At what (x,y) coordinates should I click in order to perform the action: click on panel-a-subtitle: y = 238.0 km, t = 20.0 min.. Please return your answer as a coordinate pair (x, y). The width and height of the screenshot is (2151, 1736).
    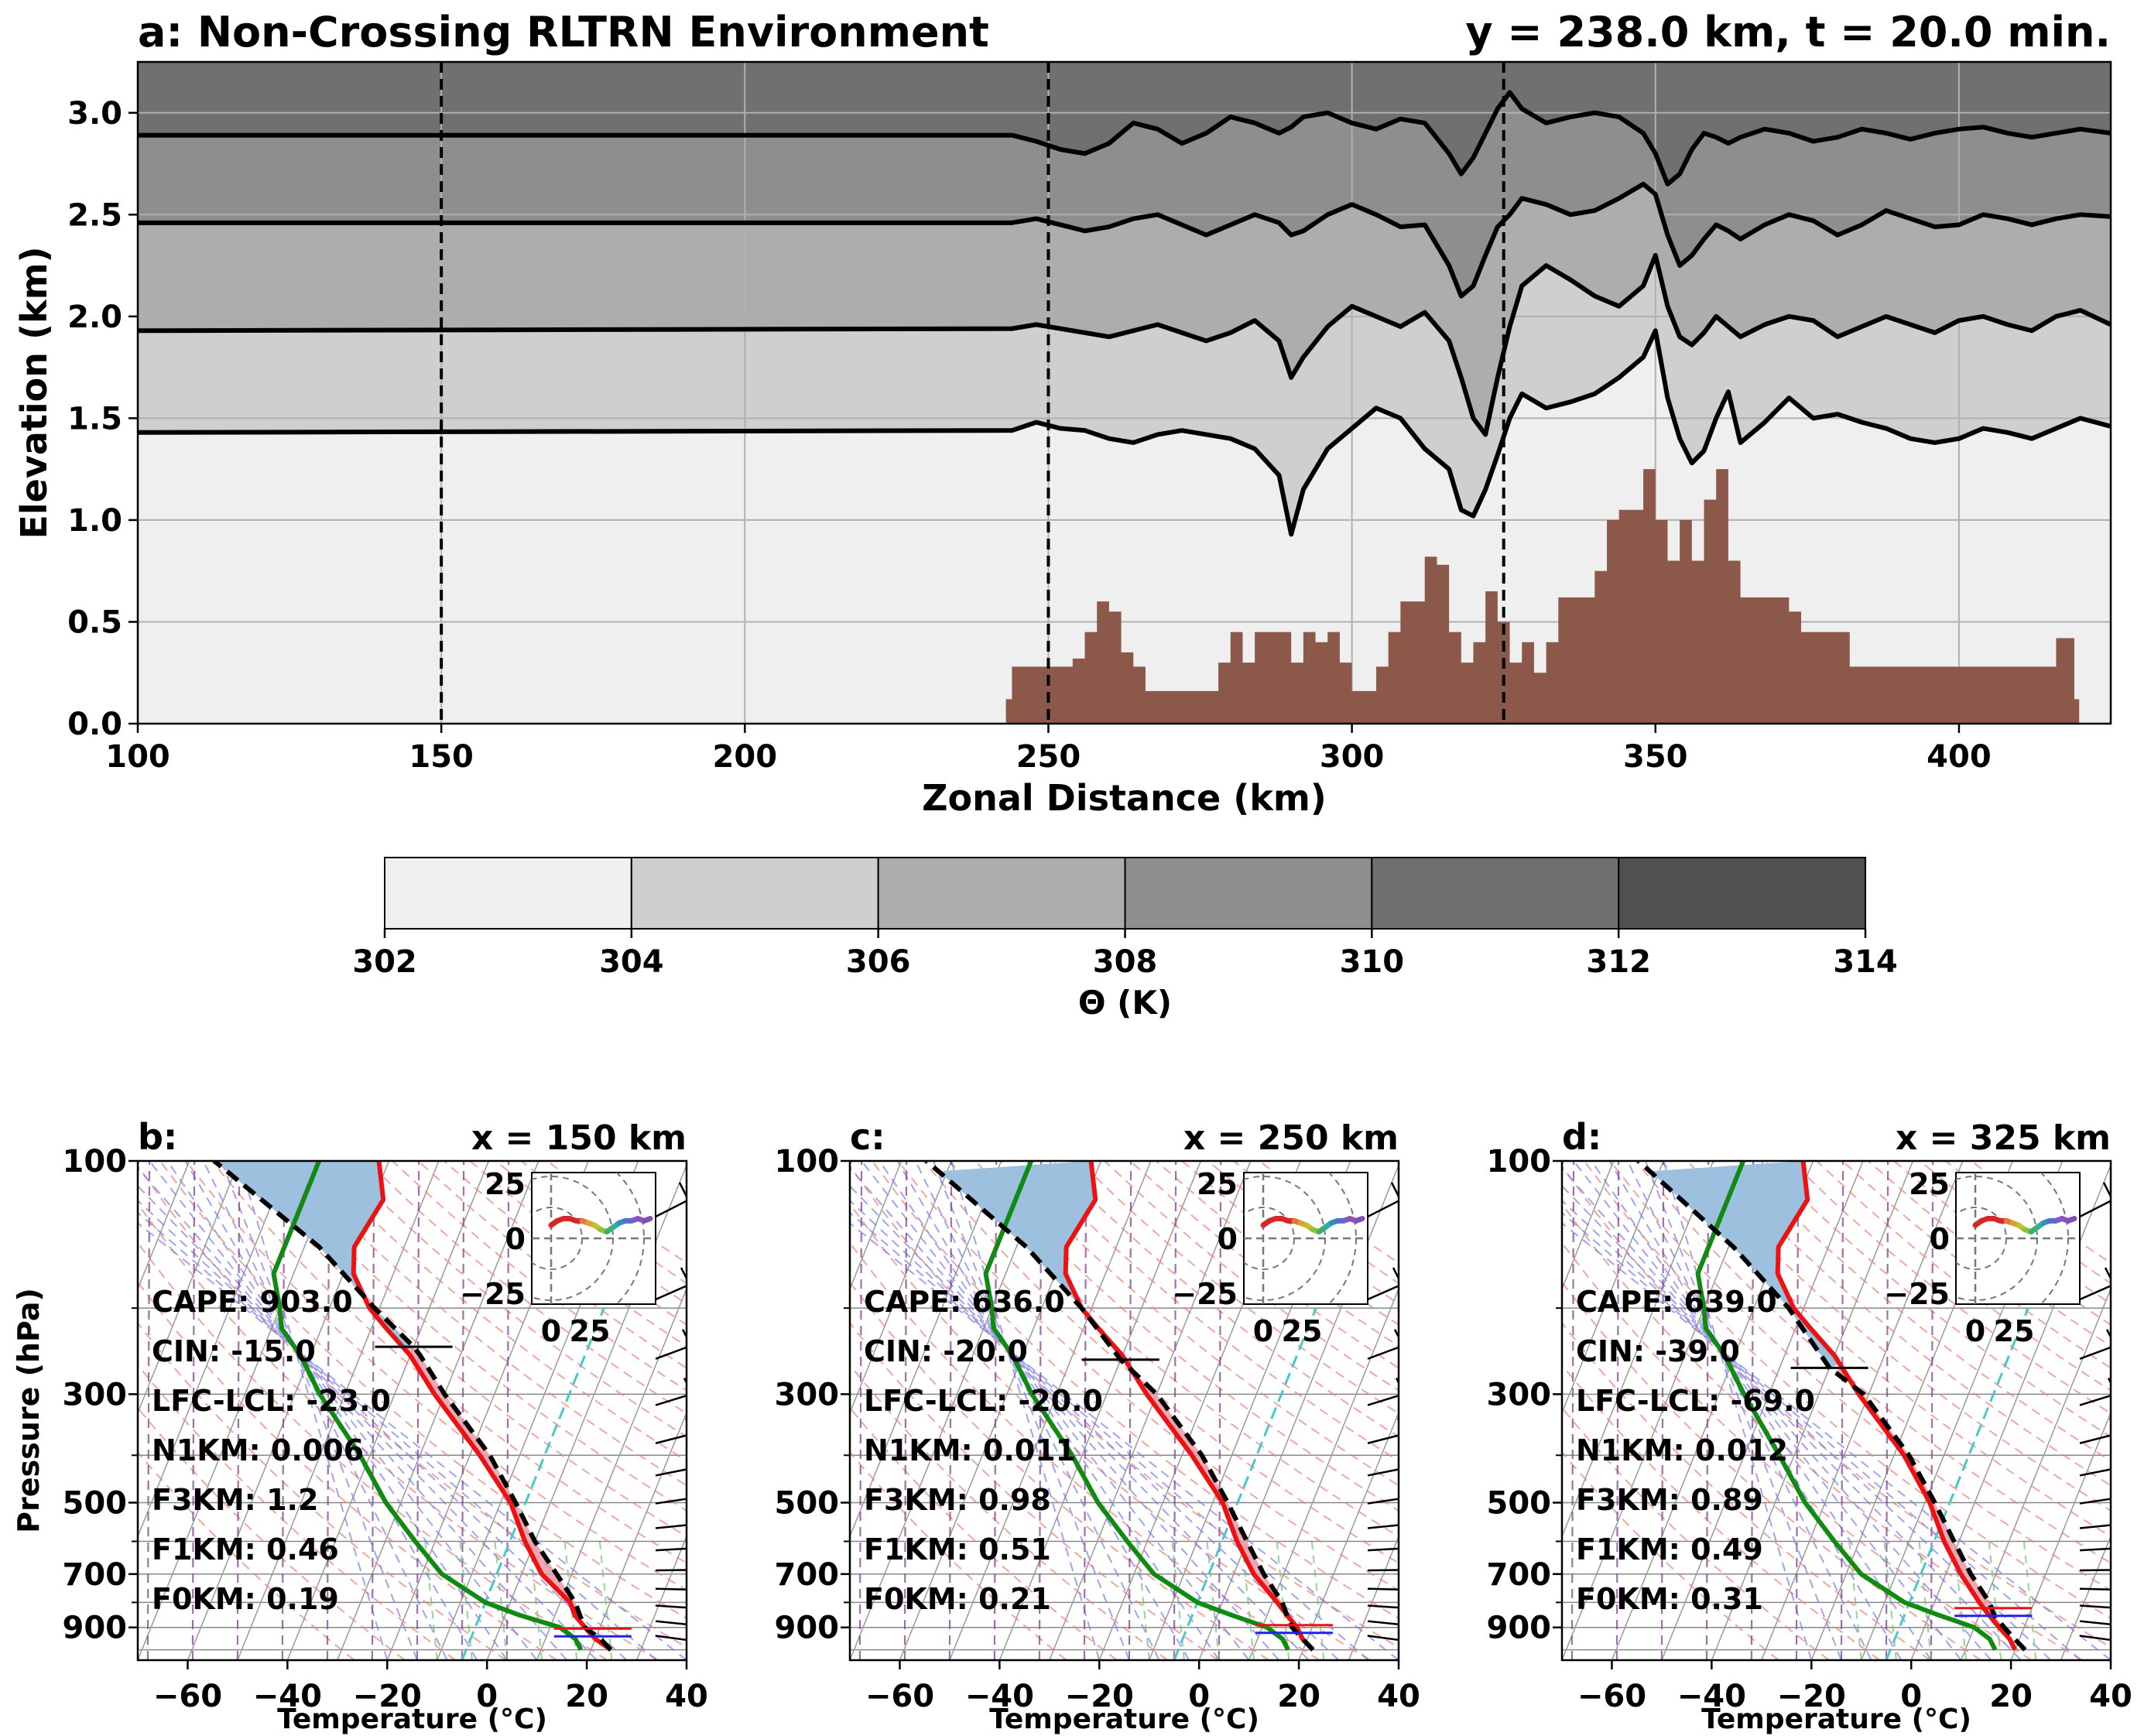
    Looking at the image, I should click on (1788, 32).